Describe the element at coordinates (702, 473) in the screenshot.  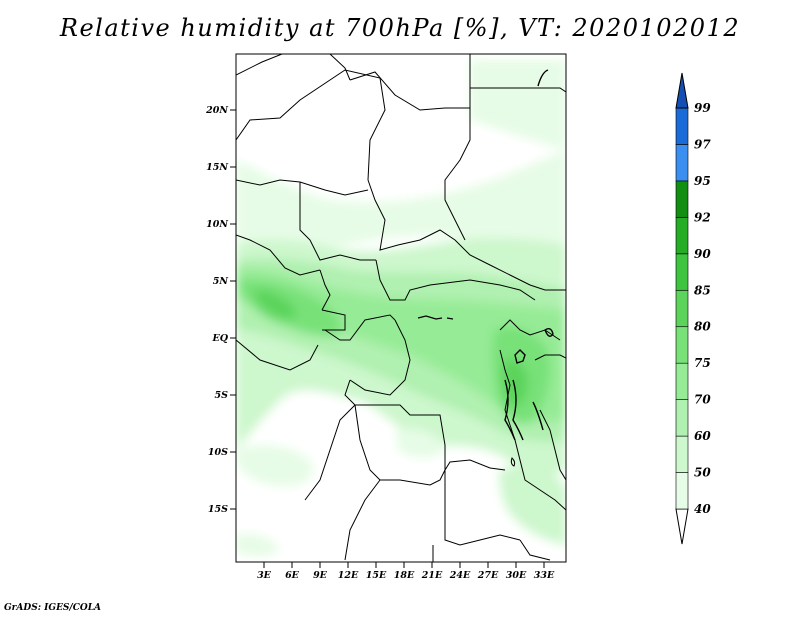
I see `colorbar-label: 50` at that location.